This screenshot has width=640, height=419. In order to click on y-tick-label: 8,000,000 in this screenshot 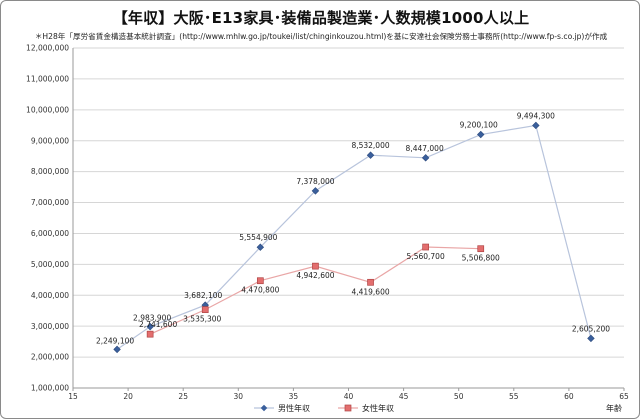, I will do `click(50, 171)`.